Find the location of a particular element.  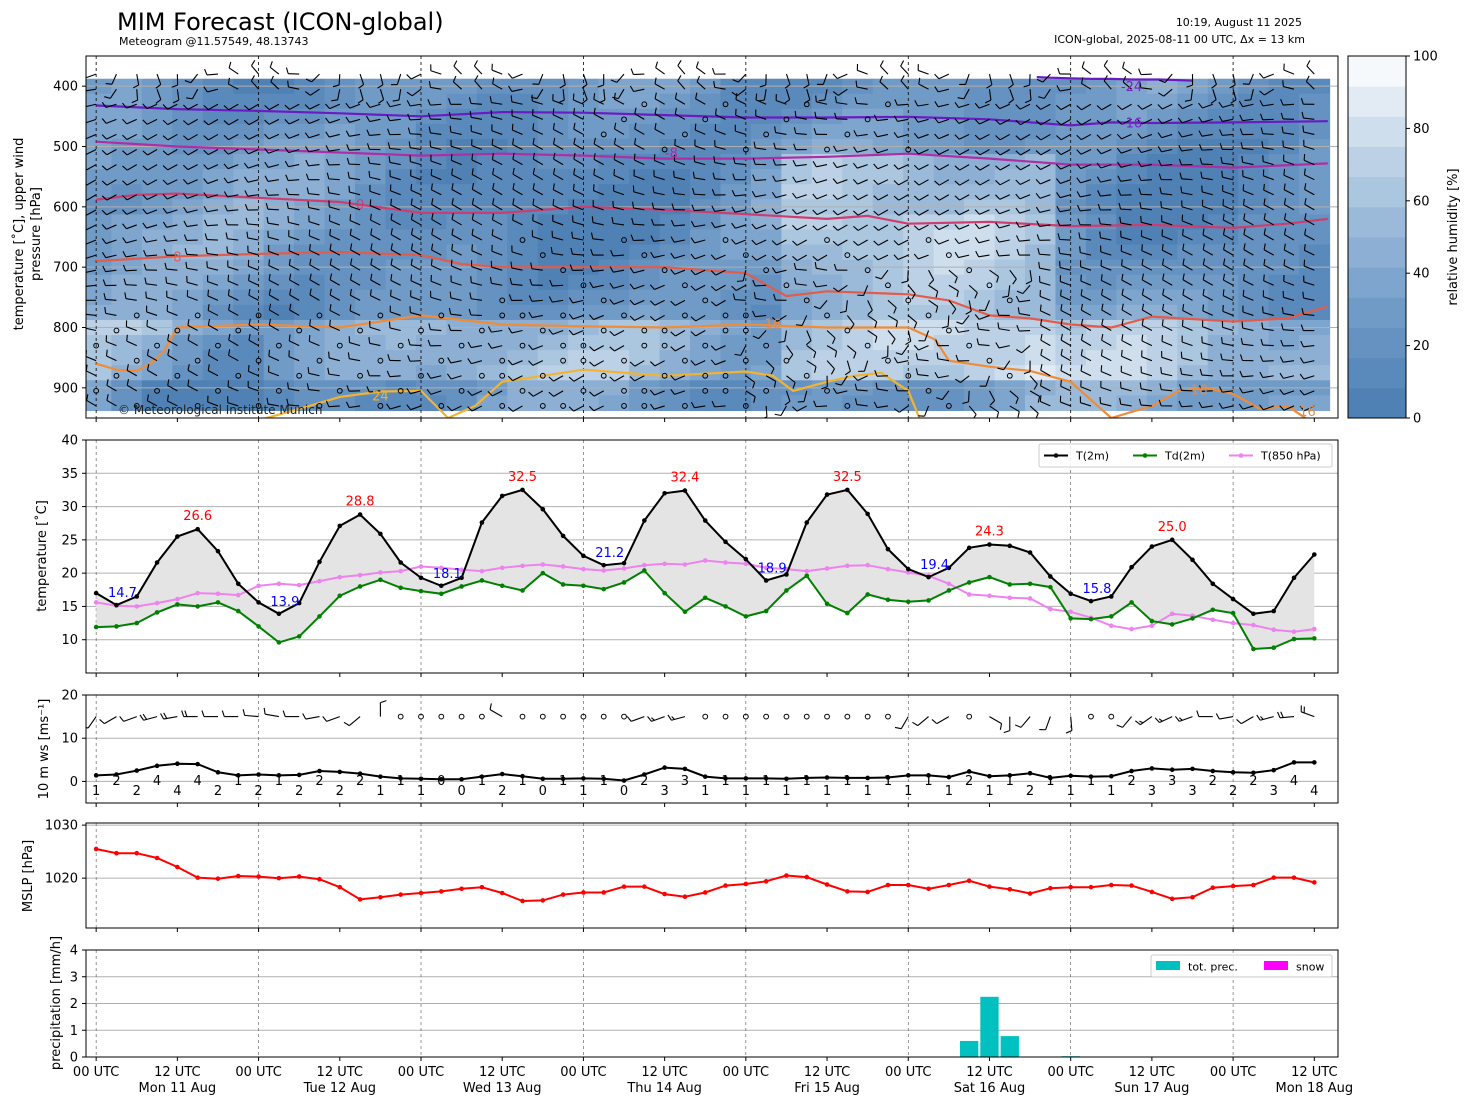

wind-speed-label: 3 is located at coordinates (685, 781).